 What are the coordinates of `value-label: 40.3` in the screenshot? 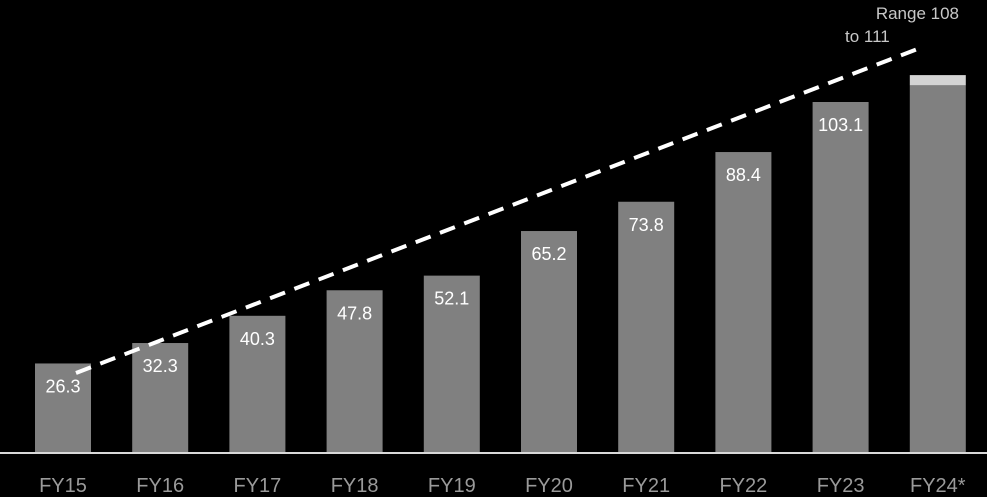 It's located at (257, 339).